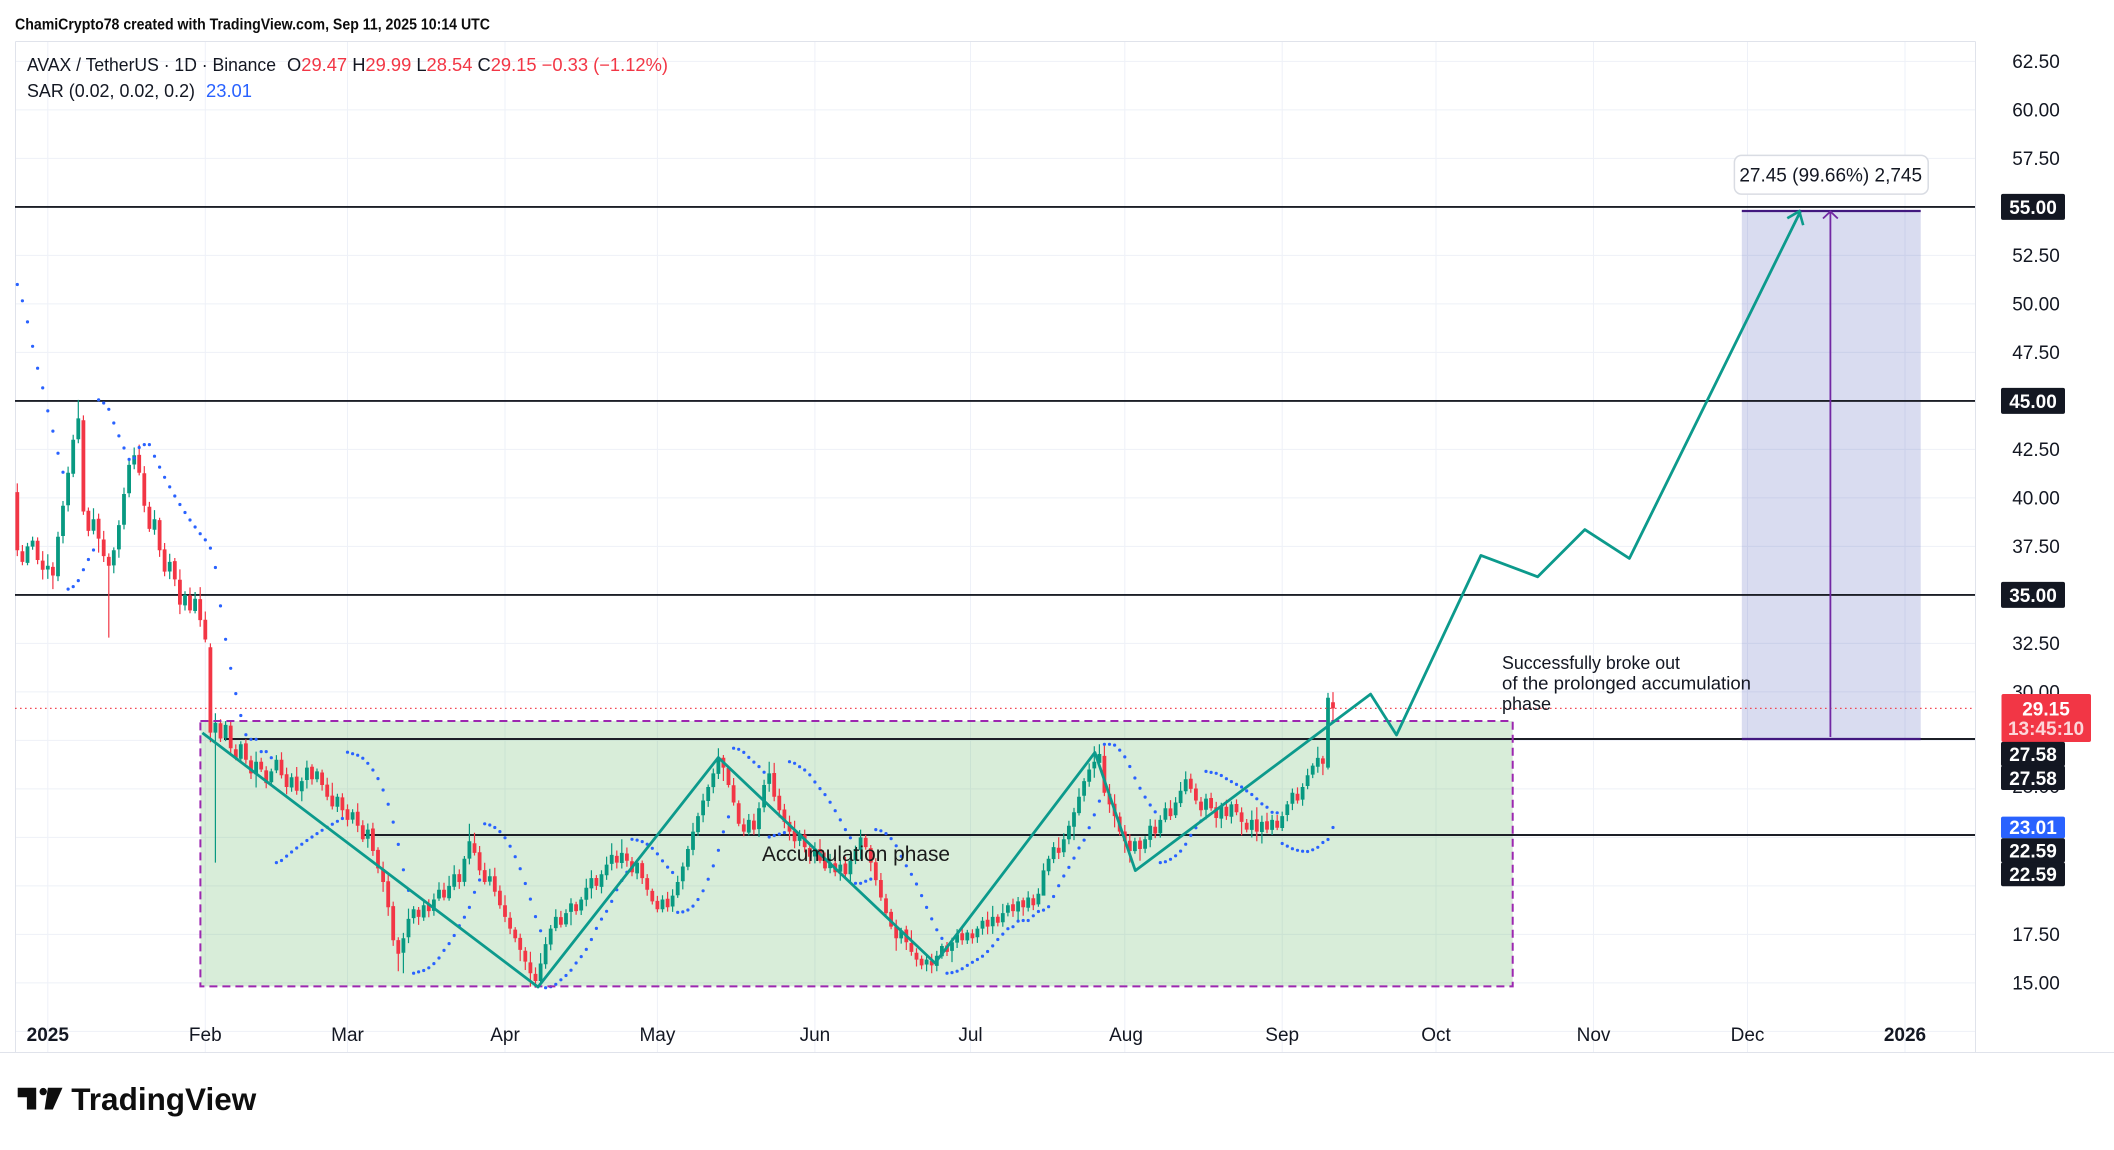 The width and height of the screenshot is (2114, 1150). What do you see at coordinates (163, 1099) in the screenshot?
I see `svg-text: TradingView` at bounding box center [163, 1099].